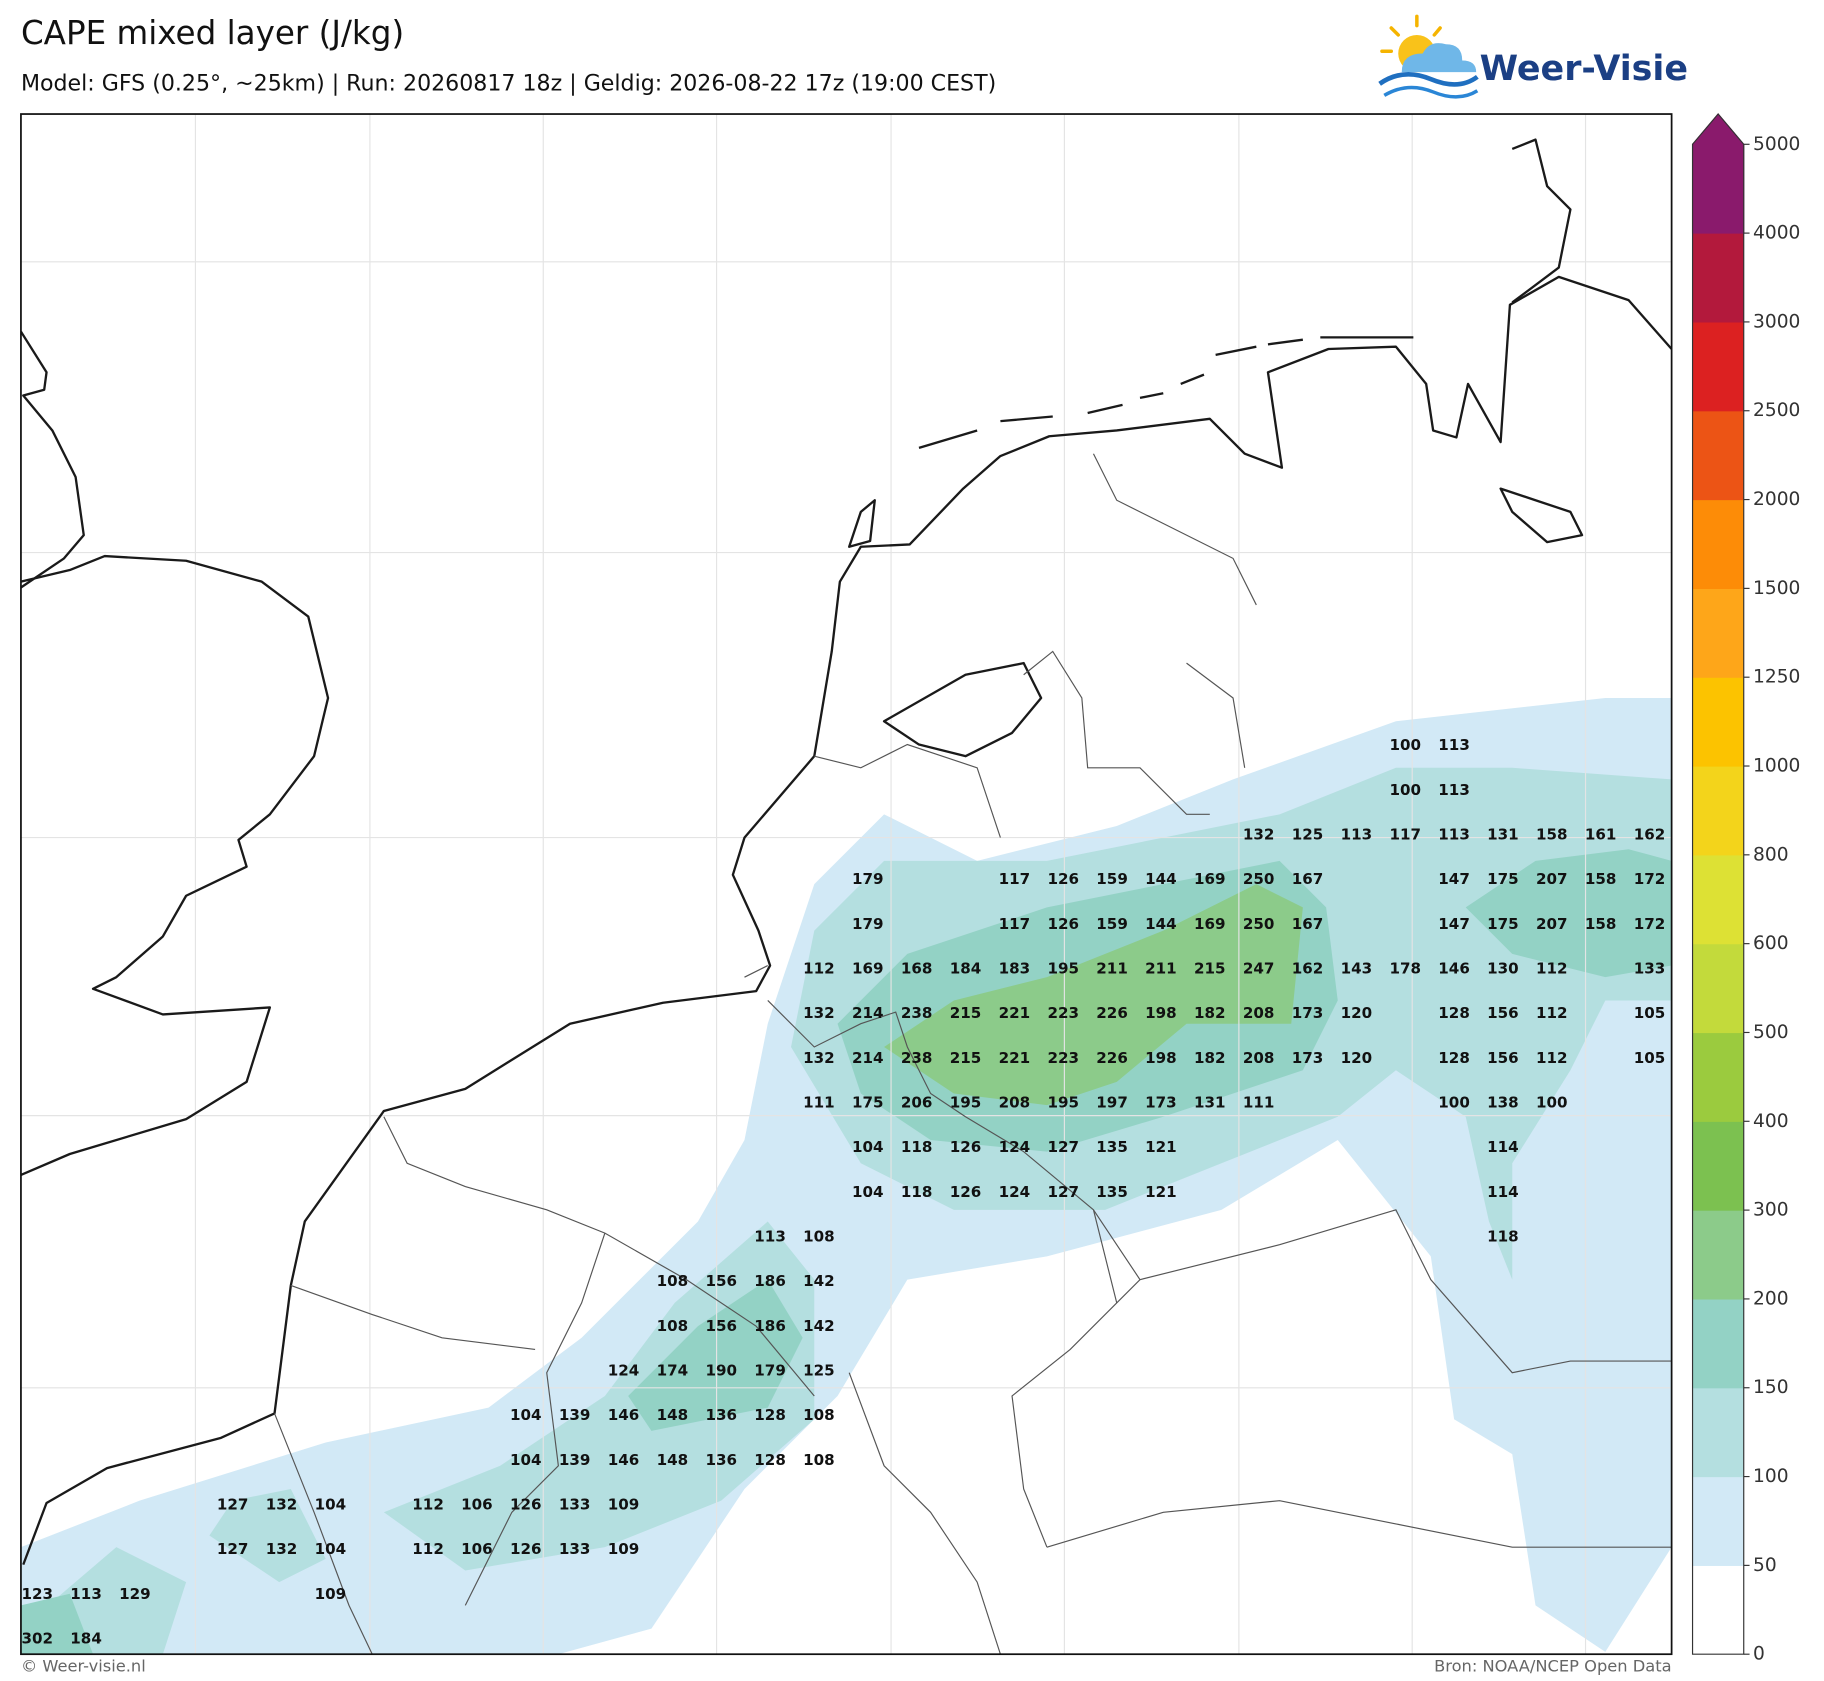 The image size is (1824, 1681). I want to click on value-label: 173, so click(1308, 1013).